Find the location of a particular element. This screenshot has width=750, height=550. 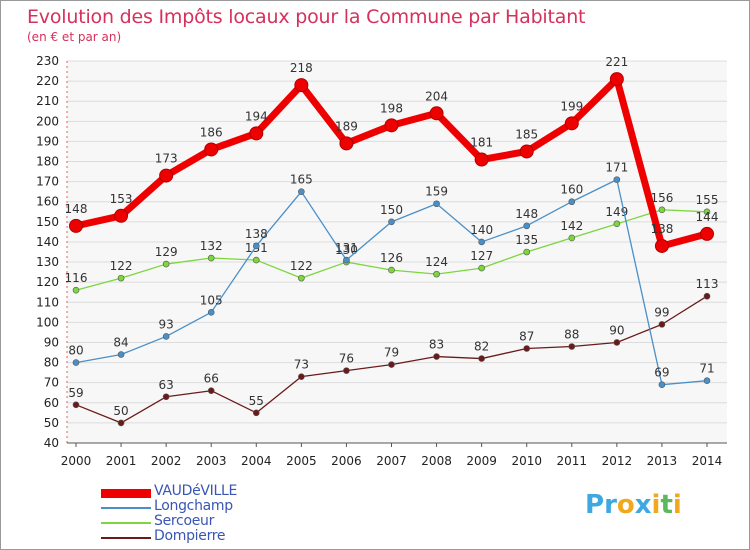

data-label: 144 is located at coordinates (707, 217).